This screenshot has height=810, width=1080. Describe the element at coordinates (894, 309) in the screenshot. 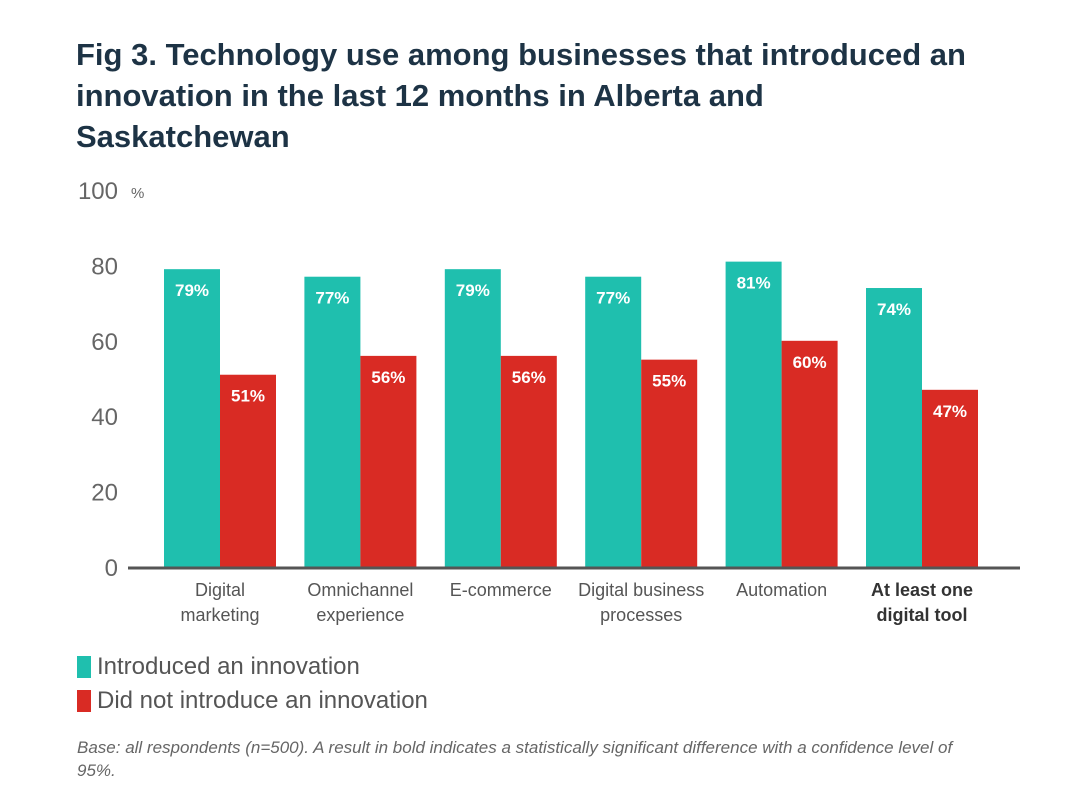

I see `data-label: 74%` at that location.